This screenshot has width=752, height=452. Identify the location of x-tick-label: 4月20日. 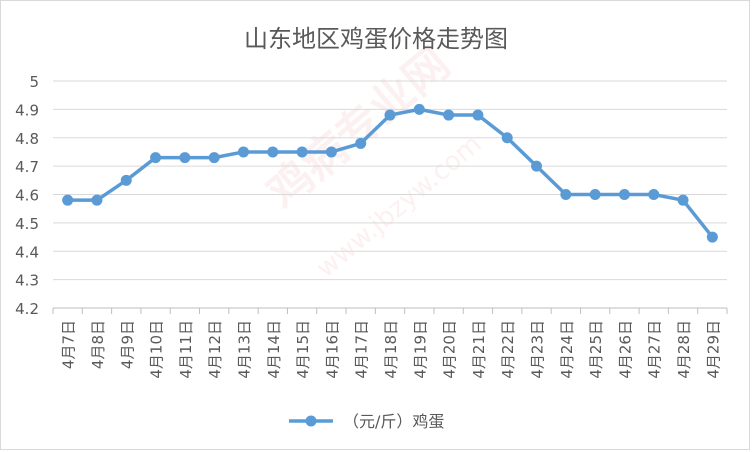
(450, 349).